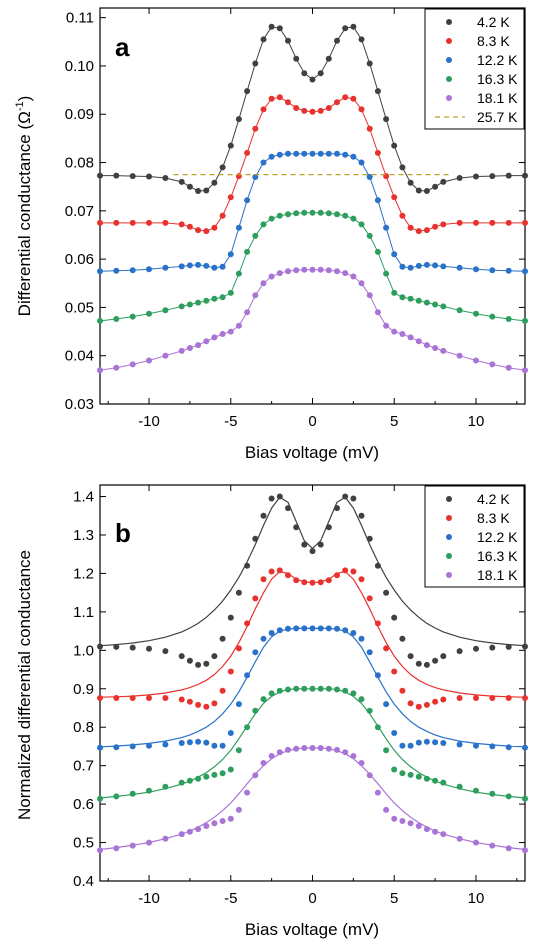 This screenshot has height=946, width=540. What do you see at coordinates (79, 66) in the screenshot?
I see `a-ytick-label: 0.10` at bounding box center [79, 66].